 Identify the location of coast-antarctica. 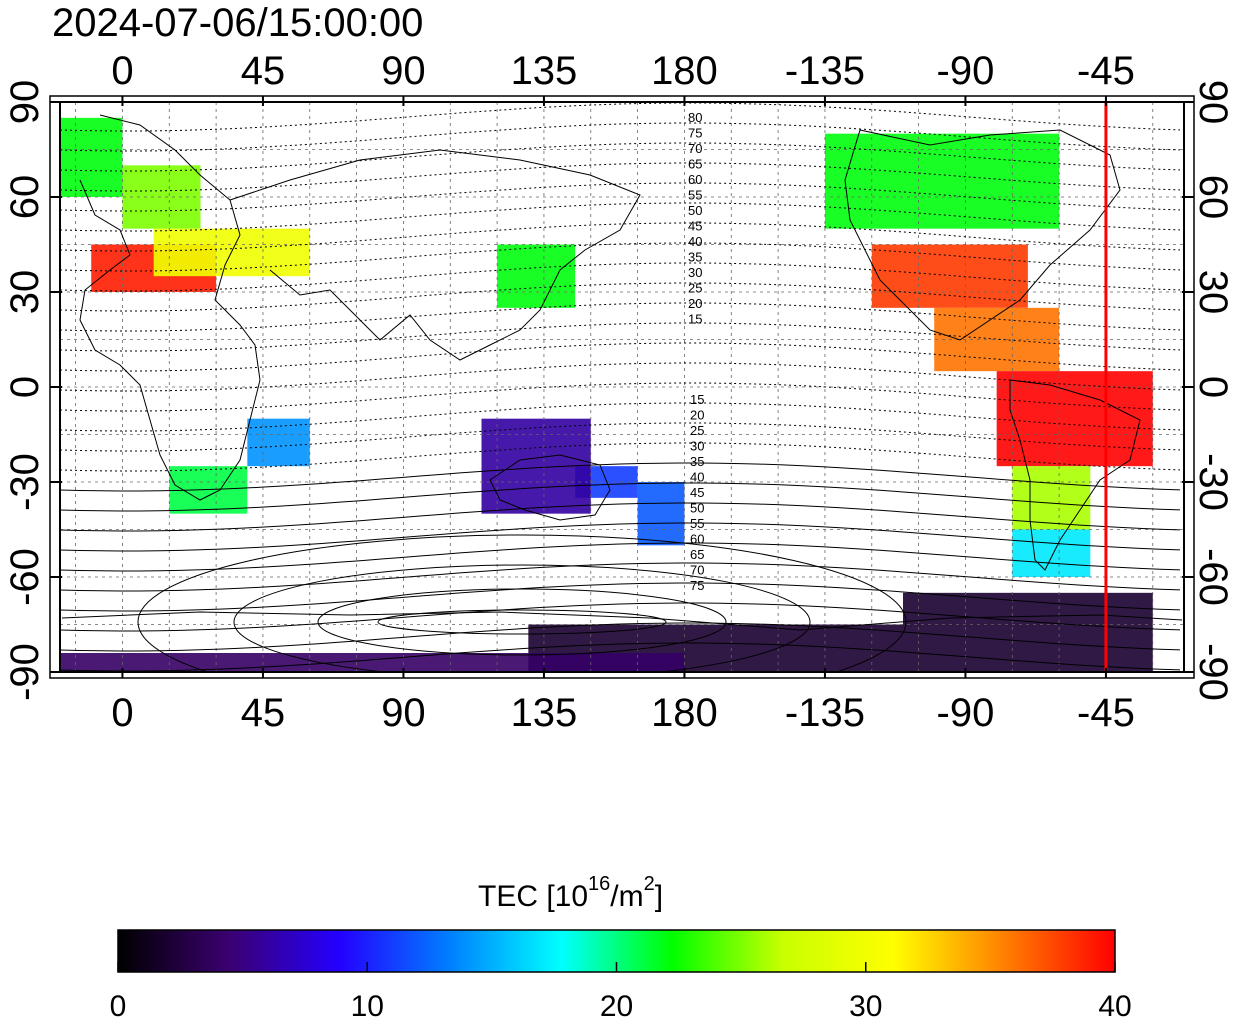
(622, 621).